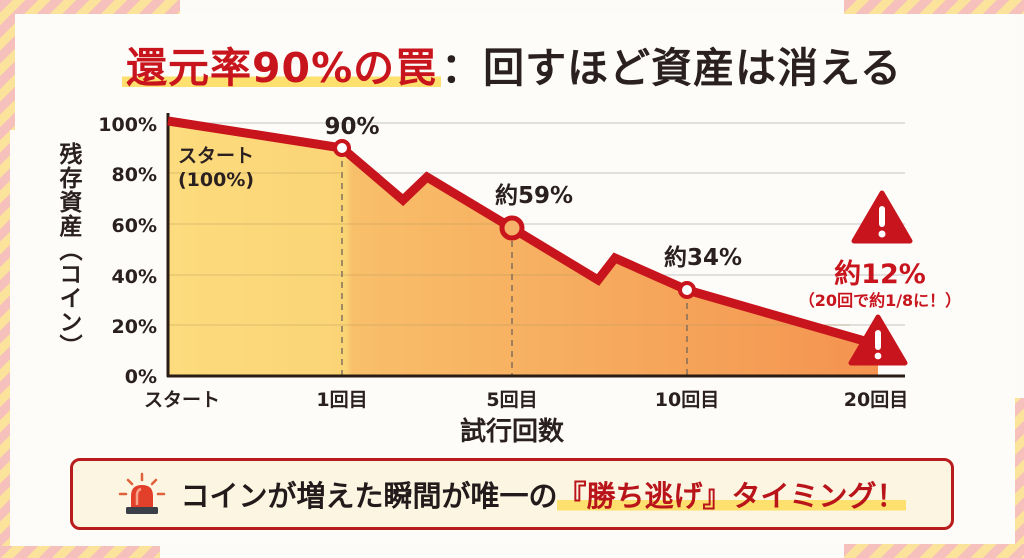  Describe the element at coordinates (127, 125) in the screenshot. I see `svg-text: 100%` at that location.